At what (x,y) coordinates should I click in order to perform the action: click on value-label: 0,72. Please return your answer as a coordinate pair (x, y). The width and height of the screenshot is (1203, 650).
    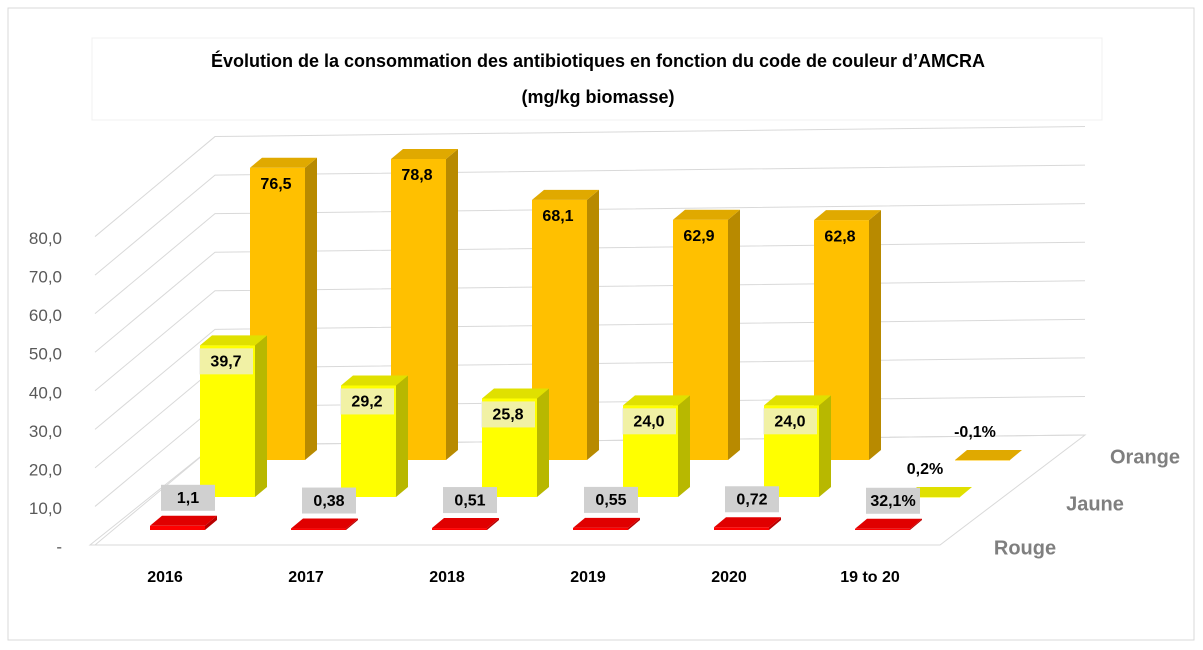
    Looking at the image, I should click on (751, 499).